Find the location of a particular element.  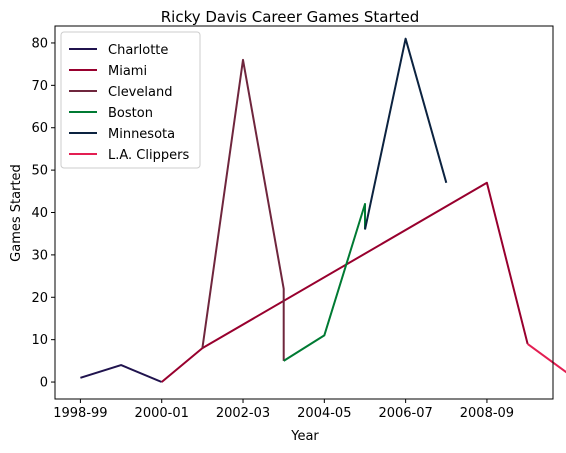

y-tick-label: 40 is located at coordinates (39, 213).